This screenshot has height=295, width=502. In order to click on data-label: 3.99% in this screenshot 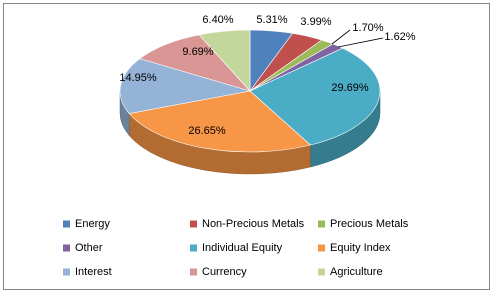, I will do `click(315, 22)`.